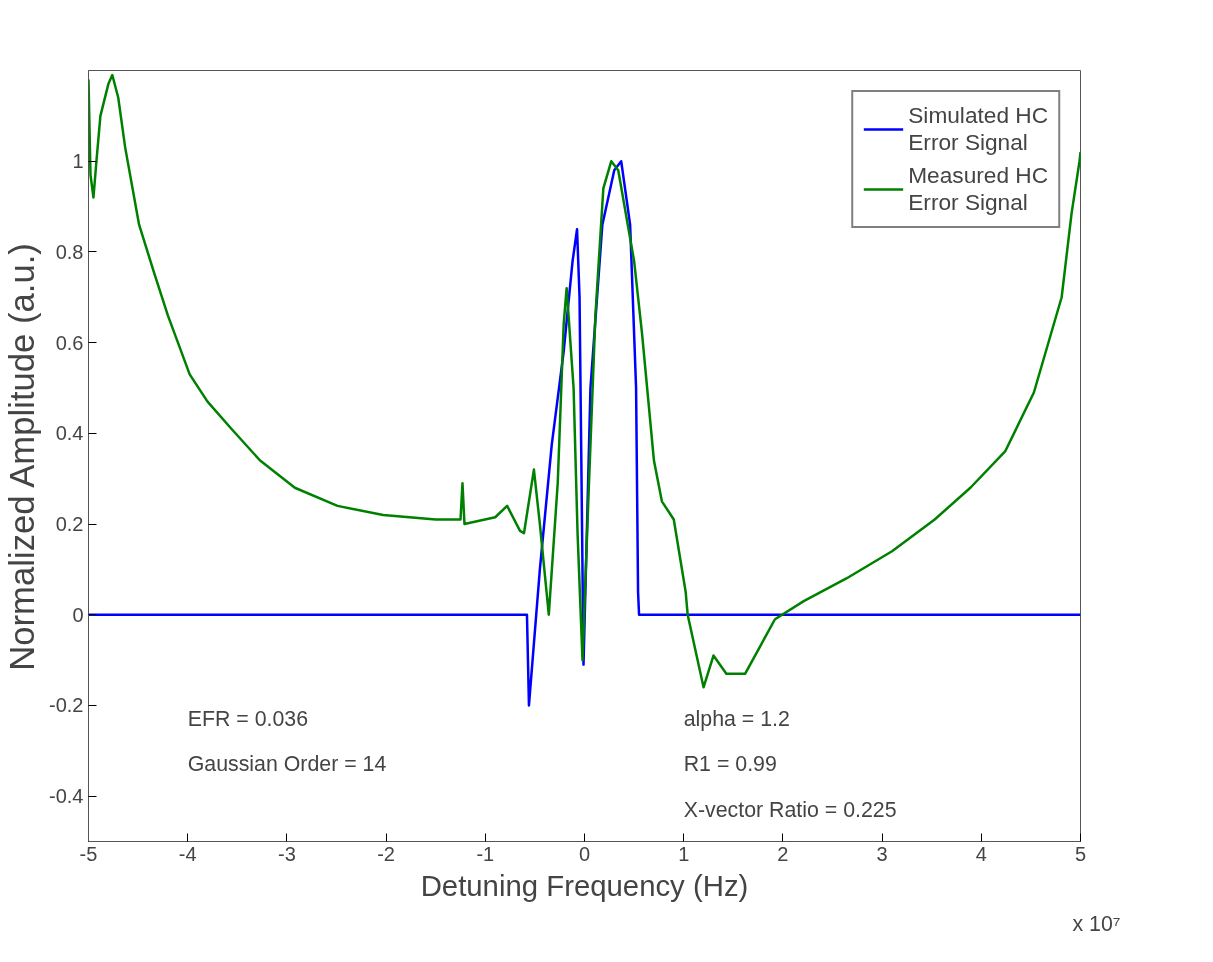 The height and width of the screenshot is (962, 1213). Describe the element at coordinates (485, 853) in the screenshot. I see `x-tick-label: -1` at that location.